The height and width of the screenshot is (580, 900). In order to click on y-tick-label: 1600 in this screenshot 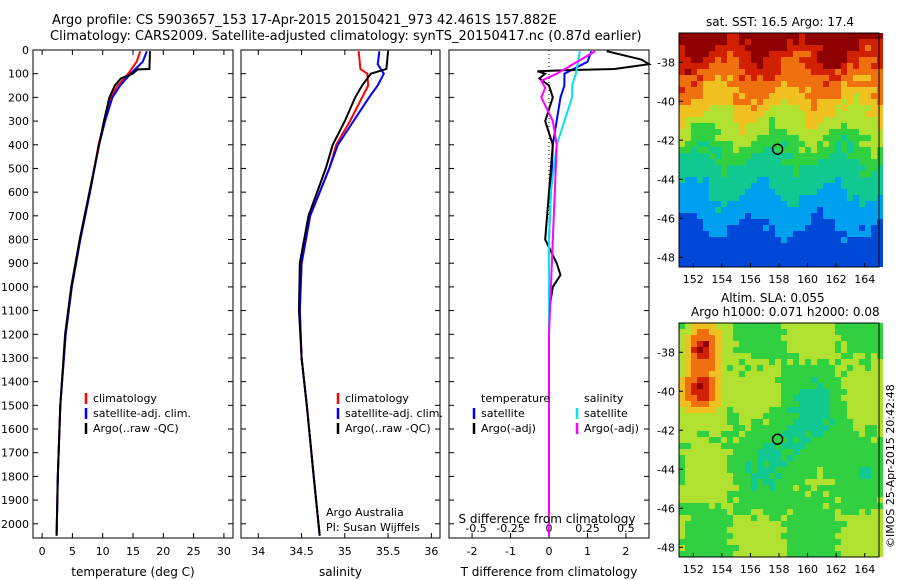, I will do `click(15, 429)`.